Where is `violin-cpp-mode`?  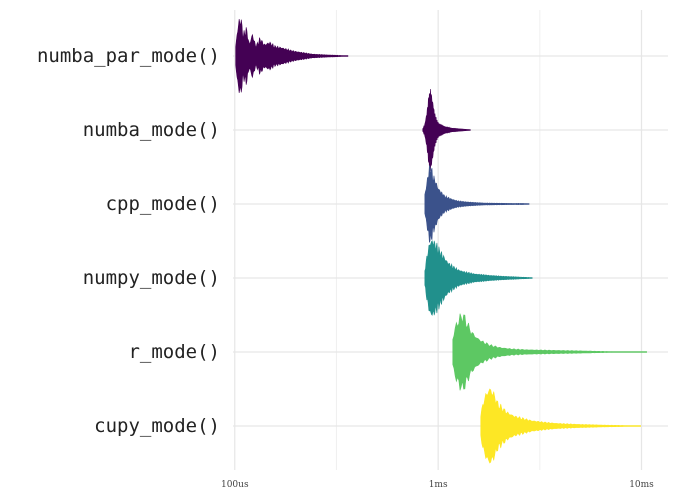
violin-cpp-mode is located at coordinates (477, 204).